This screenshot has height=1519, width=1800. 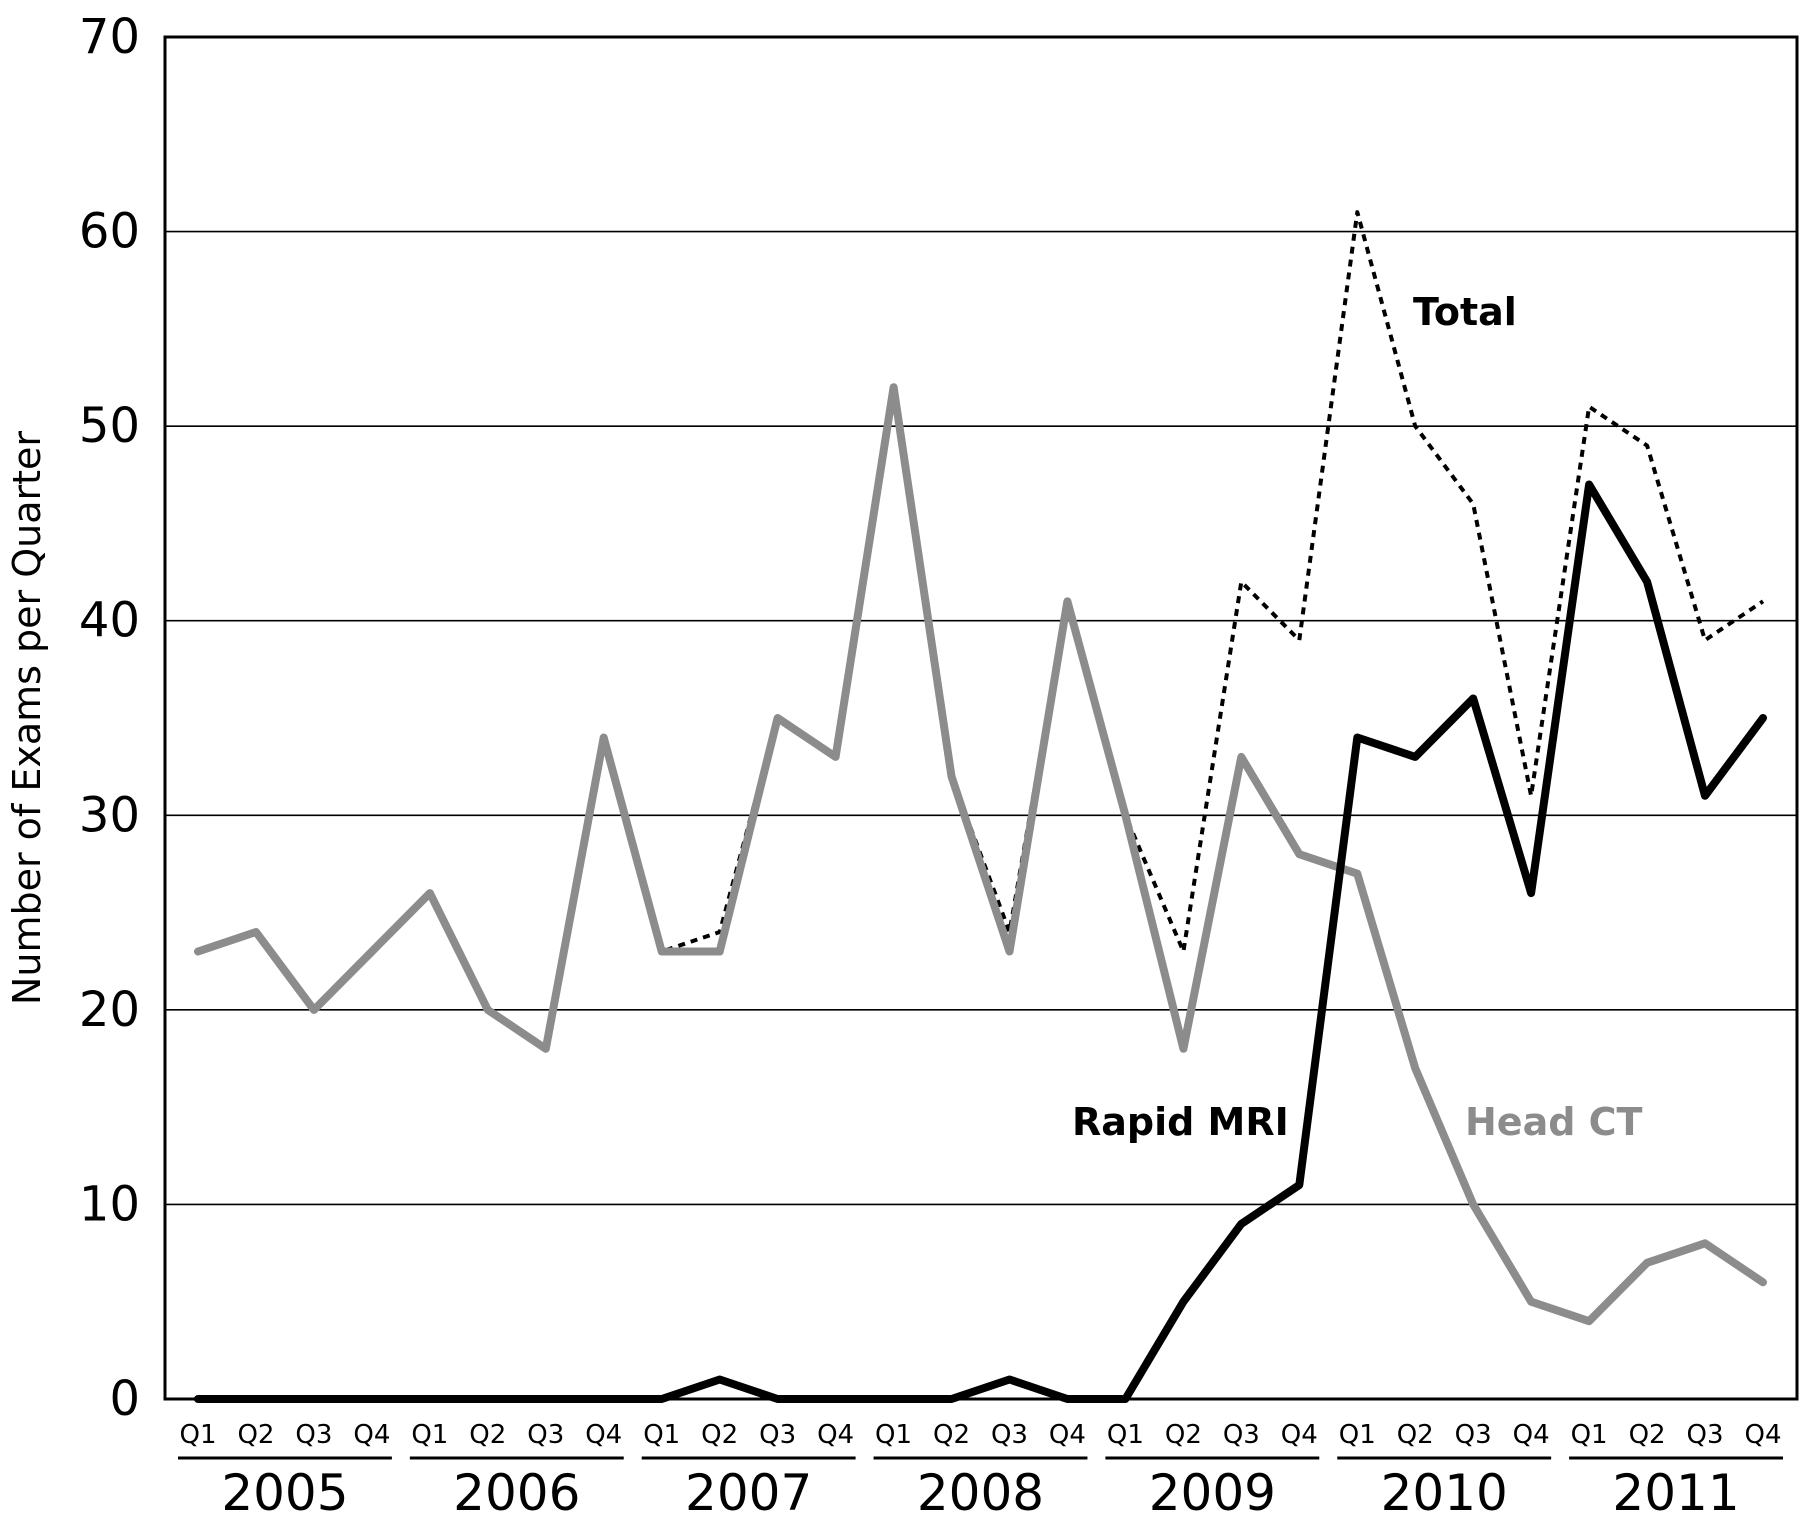 I want to click on x-tick-label-2008-Q1: Q1, so click(x=893, y=1435).